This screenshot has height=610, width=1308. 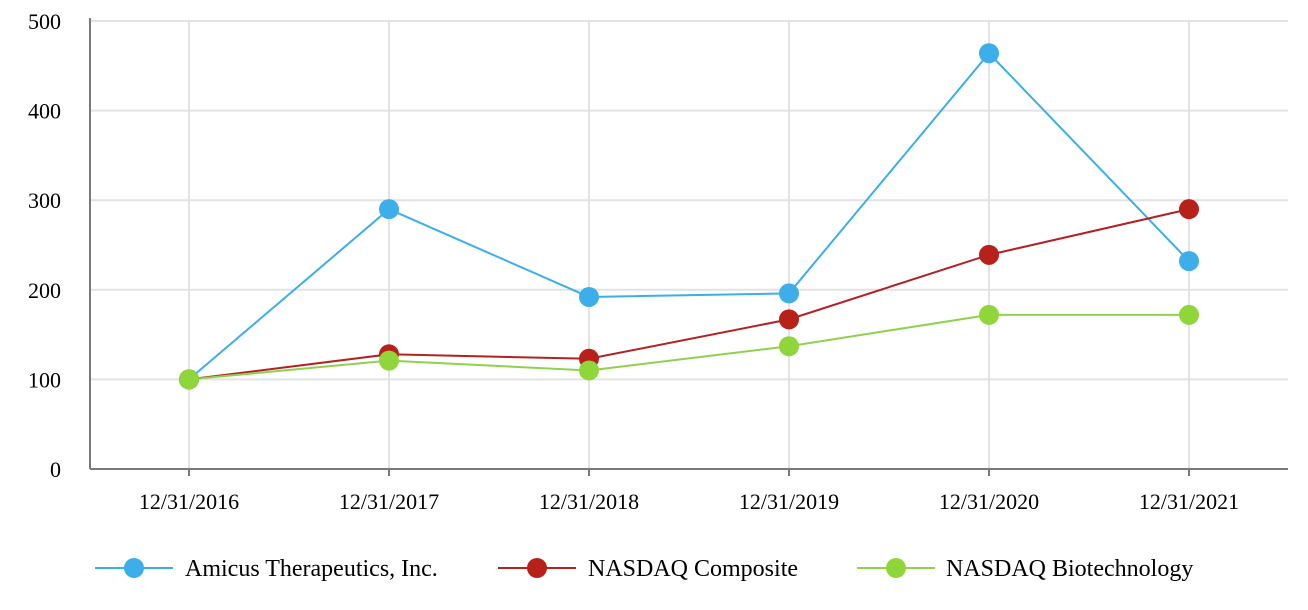 I want to click on legend-item-0: Amicus Therapeutics, Inc., so click(x=266, y=569).